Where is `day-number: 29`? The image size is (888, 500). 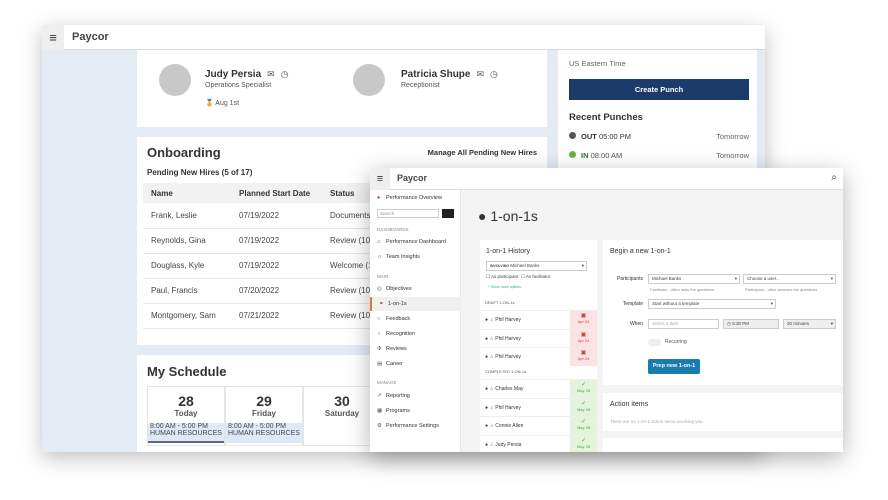 day-number: 29 is located at coordinates (264, 401).